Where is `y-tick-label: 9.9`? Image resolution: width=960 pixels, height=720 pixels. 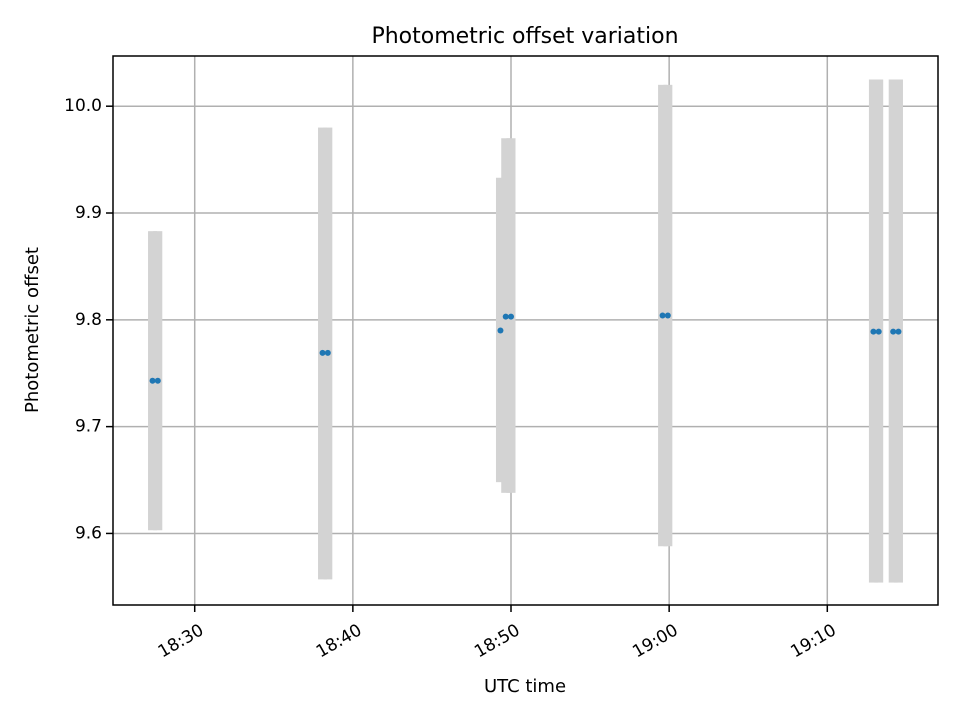
y-tick-label: 9.9 is located at coordinates (88, 213).